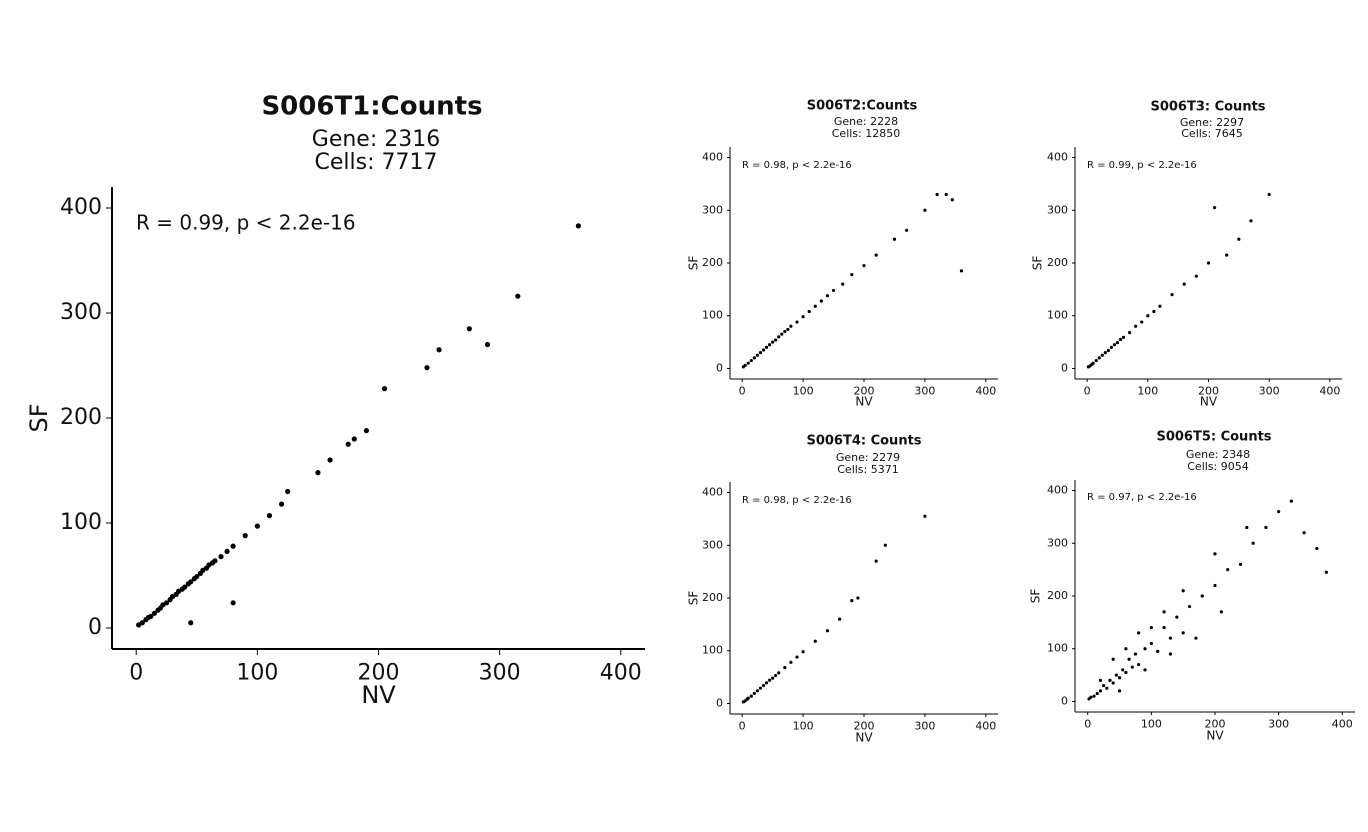 This screenshot has width=1368, height=832. I want to click on annotation: R = 0.99, p < 2.2e-16, so click(1142, 165).